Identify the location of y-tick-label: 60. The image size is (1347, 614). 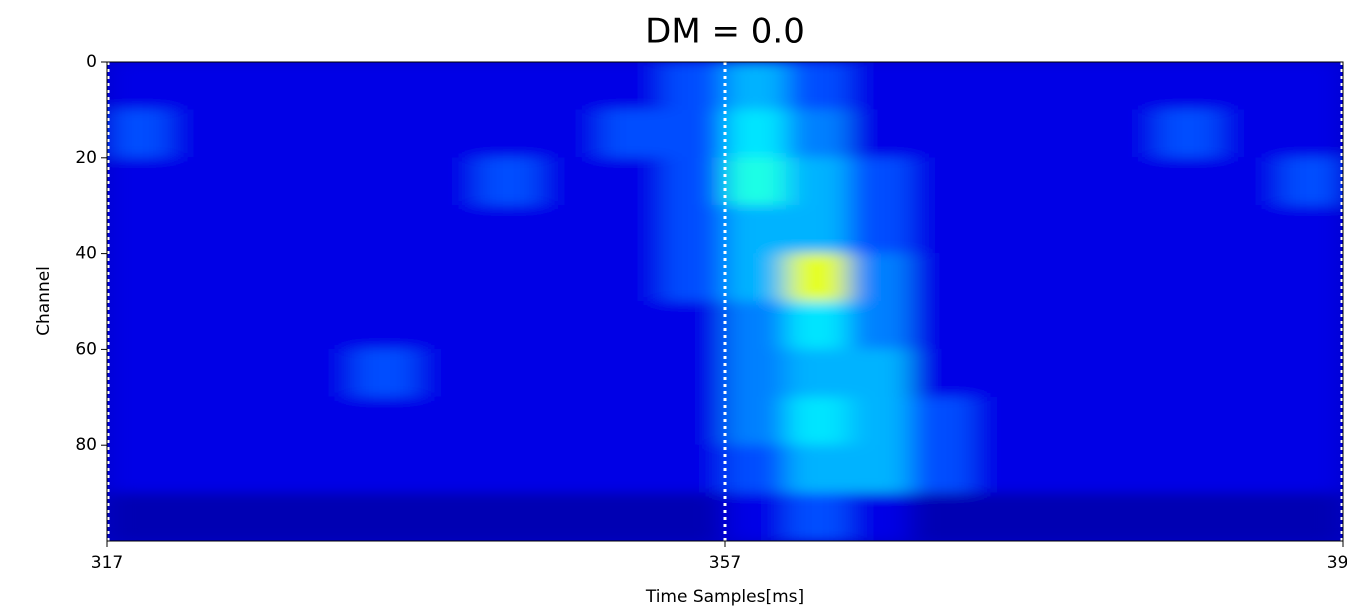
(86, 349).